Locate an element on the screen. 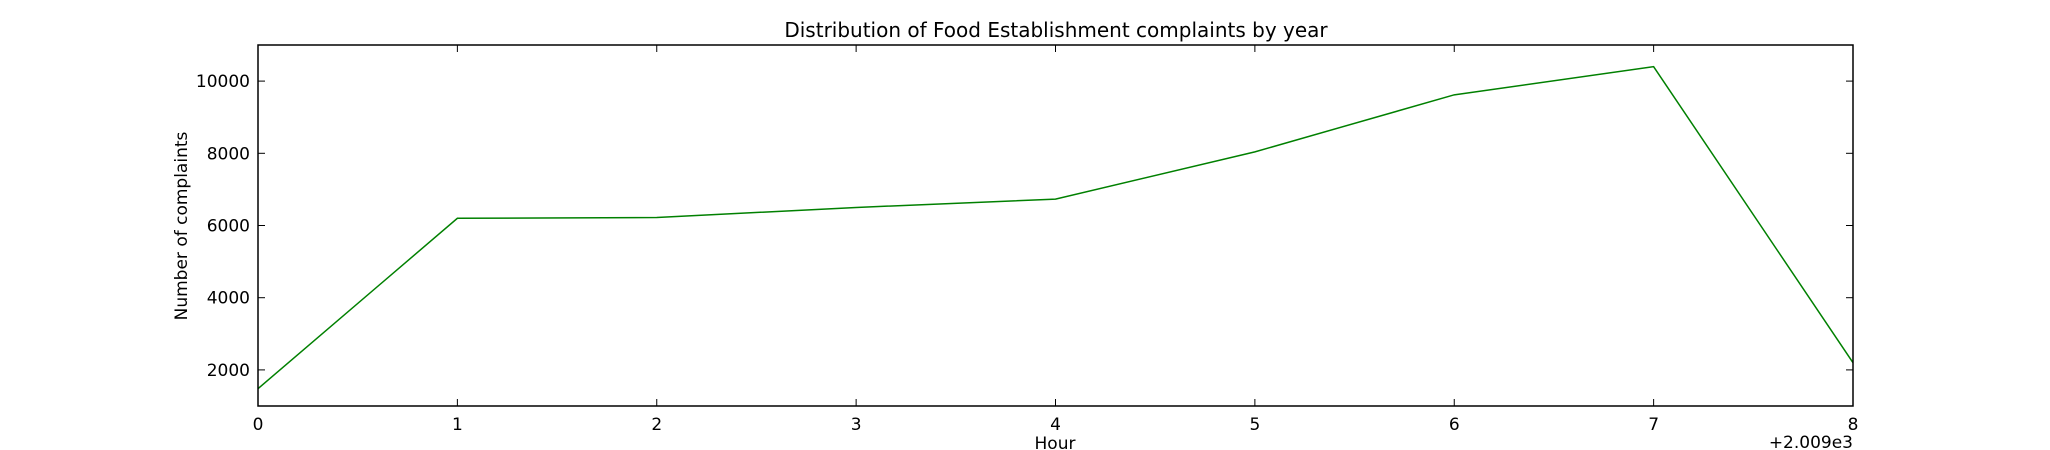 Image resolution: width=2050 pixels, height=450 pixels. y-tick-label: 6000 is located at coordinates (228, 227).